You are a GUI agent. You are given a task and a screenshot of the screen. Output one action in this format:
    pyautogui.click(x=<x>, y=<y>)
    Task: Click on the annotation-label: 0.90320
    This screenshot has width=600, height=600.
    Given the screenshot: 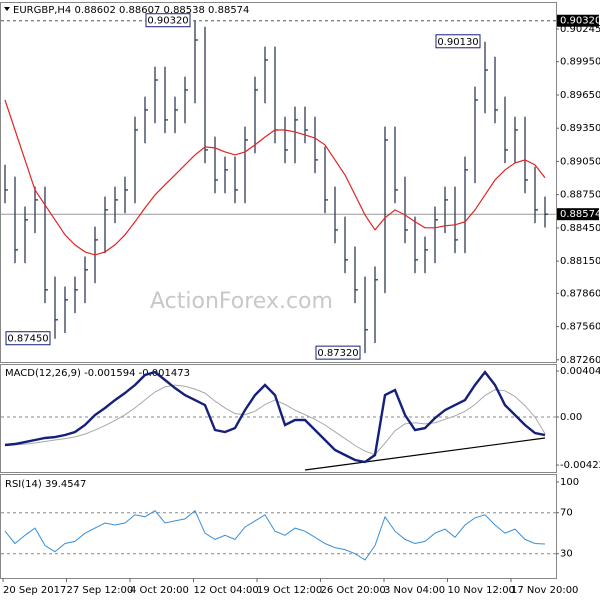 What is the action you would take?
    pyautogui.click(x=167, y=21)
    